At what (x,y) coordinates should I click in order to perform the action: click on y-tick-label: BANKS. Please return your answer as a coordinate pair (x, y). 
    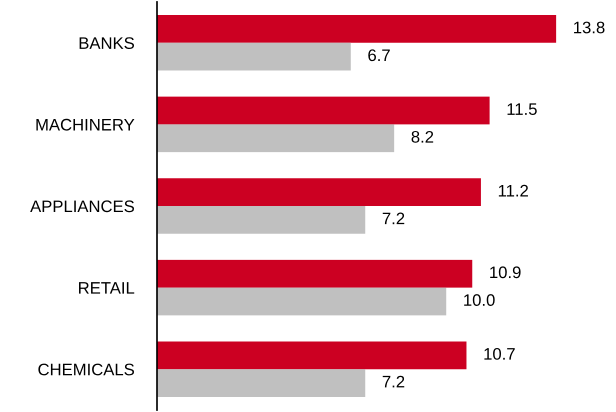
    Looking at the image, I should click on (107, 43).